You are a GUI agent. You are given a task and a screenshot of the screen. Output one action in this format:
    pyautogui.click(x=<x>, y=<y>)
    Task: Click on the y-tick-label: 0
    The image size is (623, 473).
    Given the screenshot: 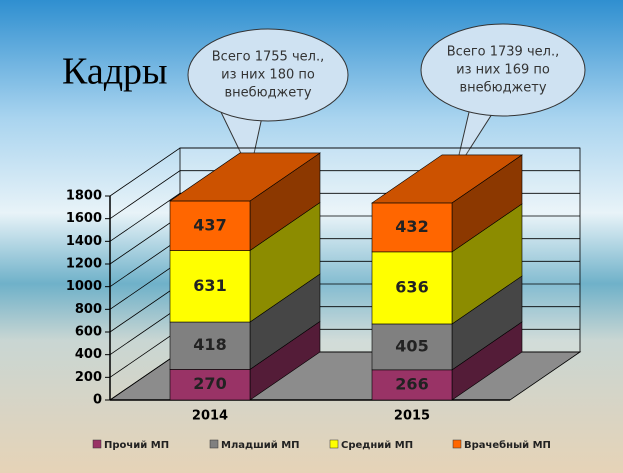 What is the action you would take?
    pyautogui.click(x=97, y=400)
    